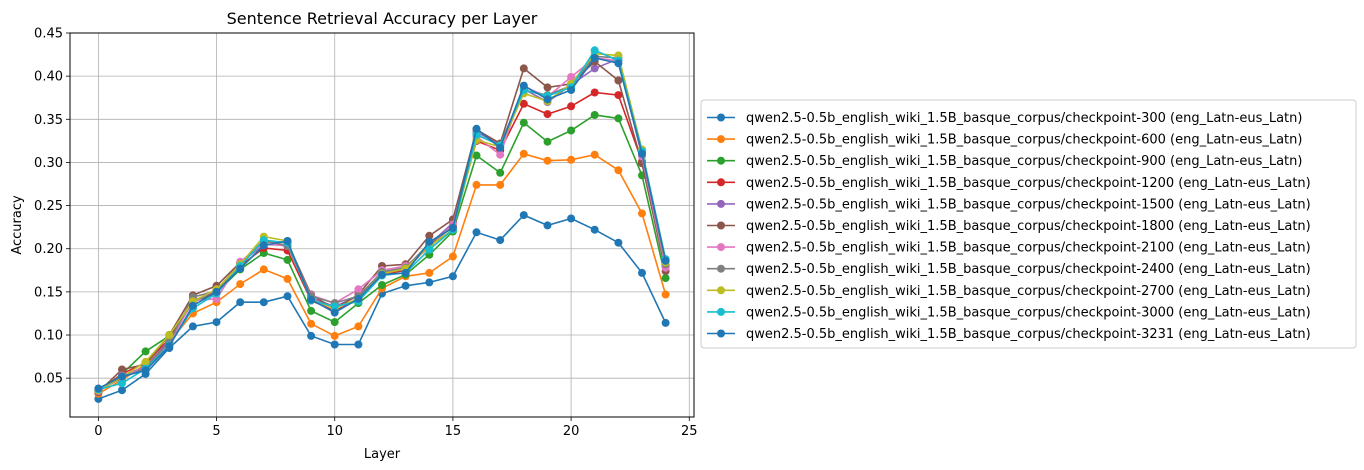 The width and height of the screenshot is (1364, 470). Describe the element at coordinates (48, 34) in the screenshot. I see `y-tick-label: 0.45` at that location.